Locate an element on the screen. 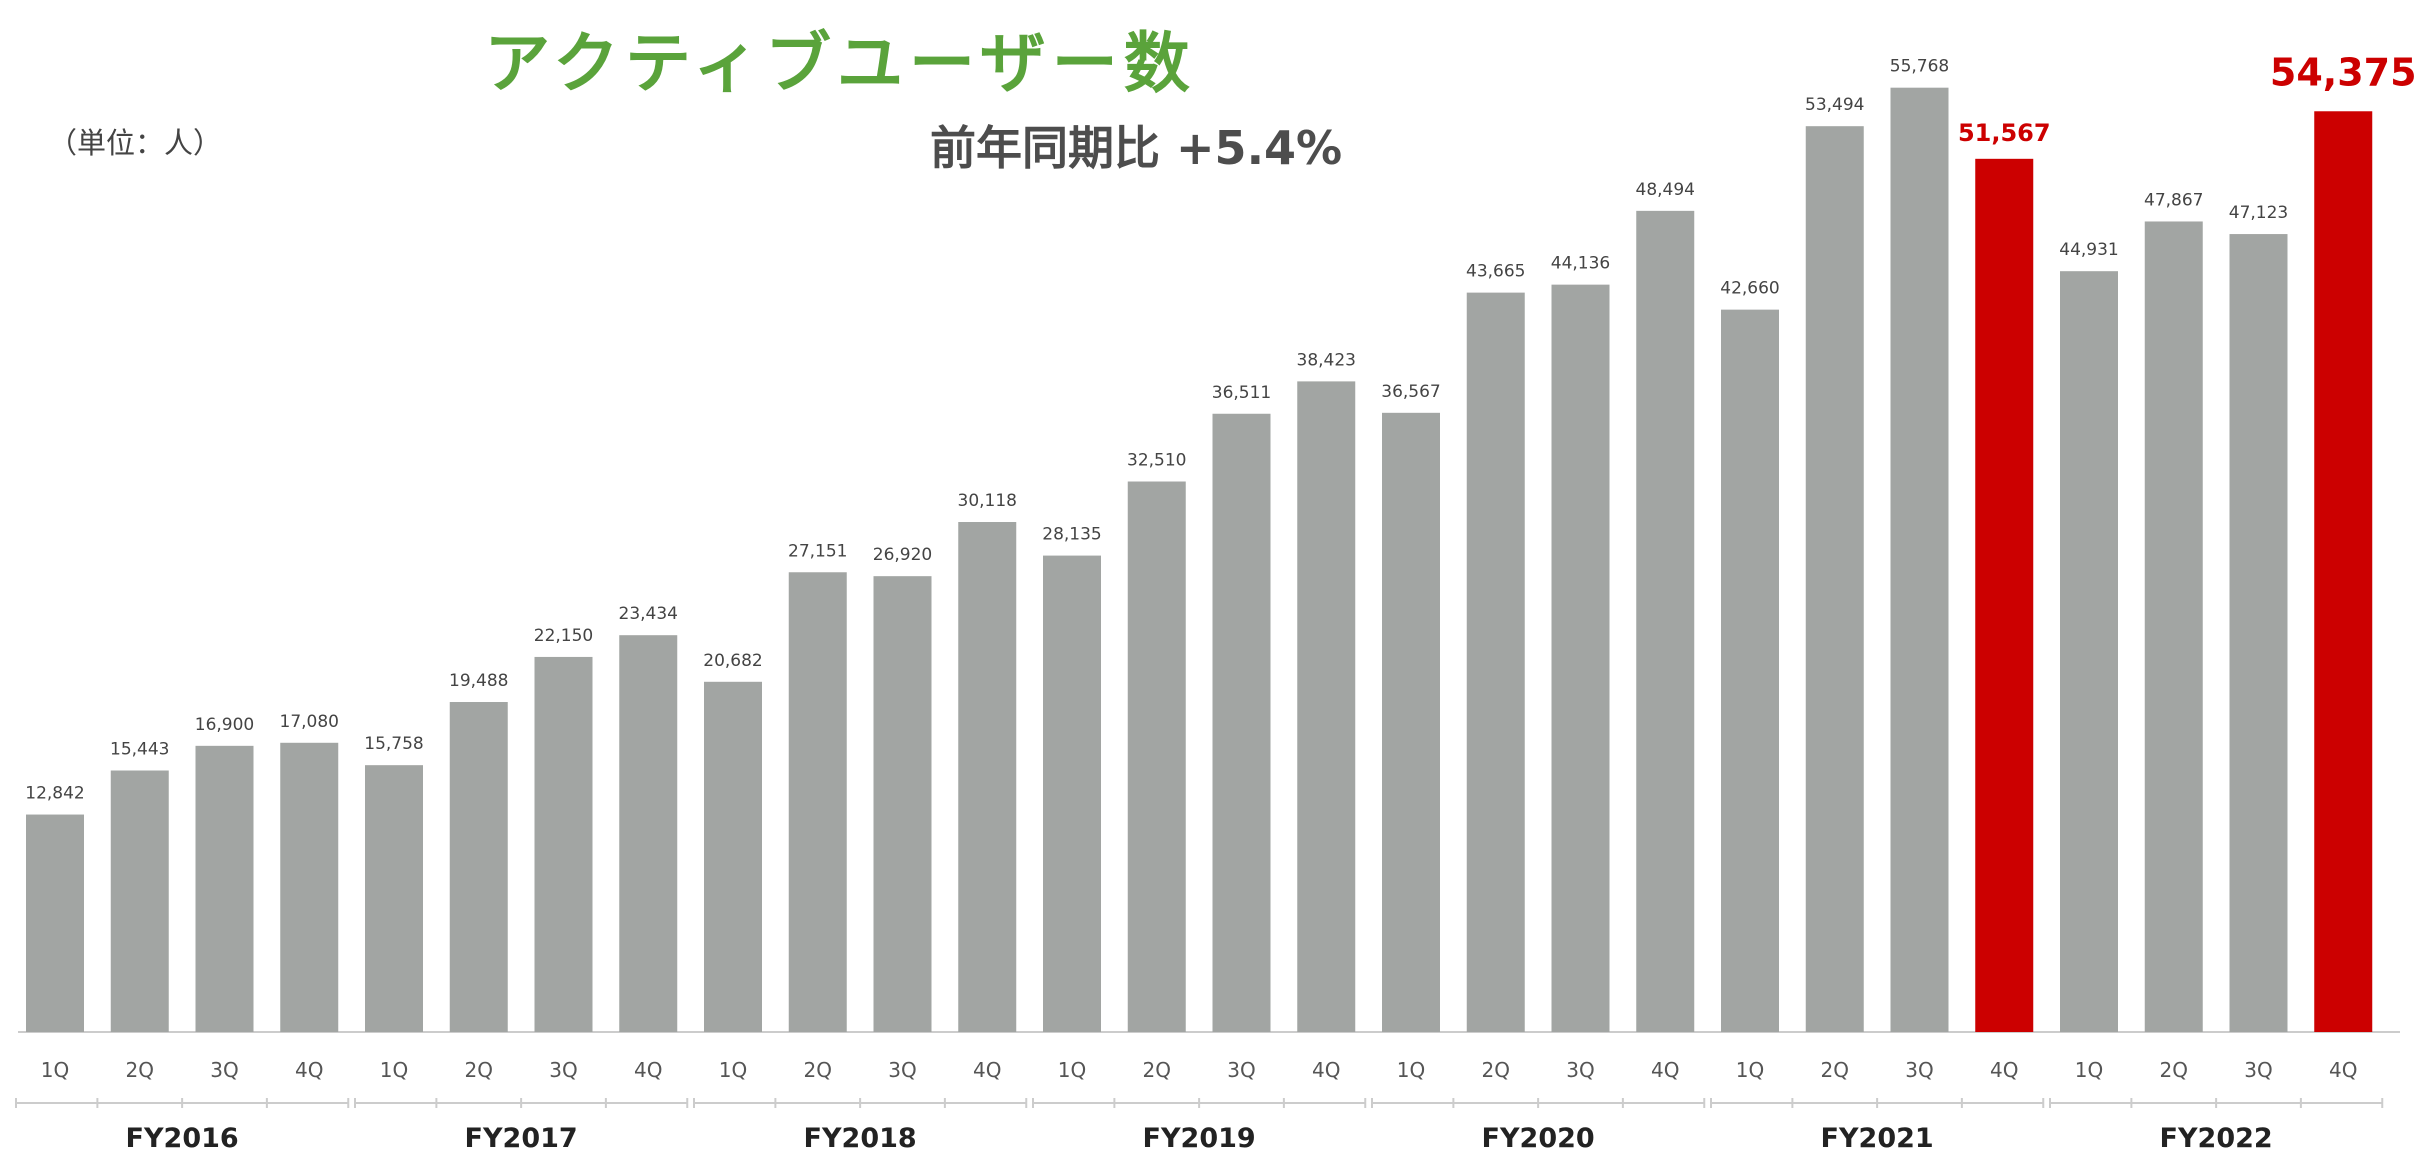  fiscal-year-label: FY2016 is located at coordinates (182, 1138).